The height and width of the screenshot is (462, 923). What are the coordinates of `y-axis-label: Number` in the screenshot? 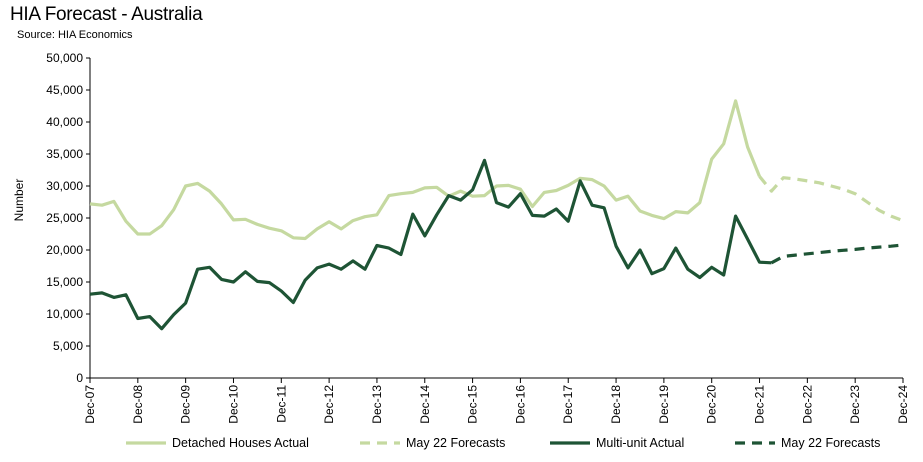 It's located at (19, 200).